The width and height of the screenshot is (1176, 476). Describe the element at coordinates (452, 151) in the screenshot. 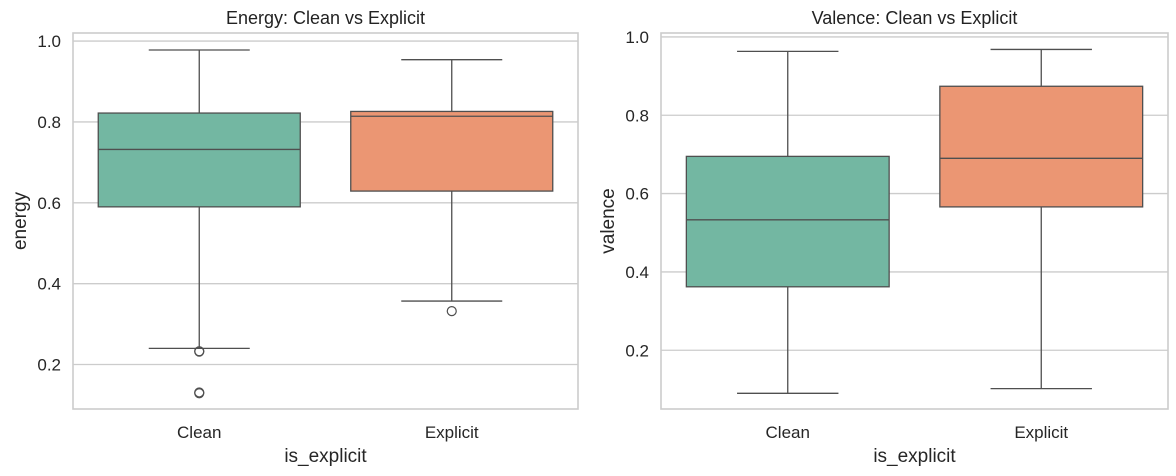

I see `energy-explicit-box` at that location.